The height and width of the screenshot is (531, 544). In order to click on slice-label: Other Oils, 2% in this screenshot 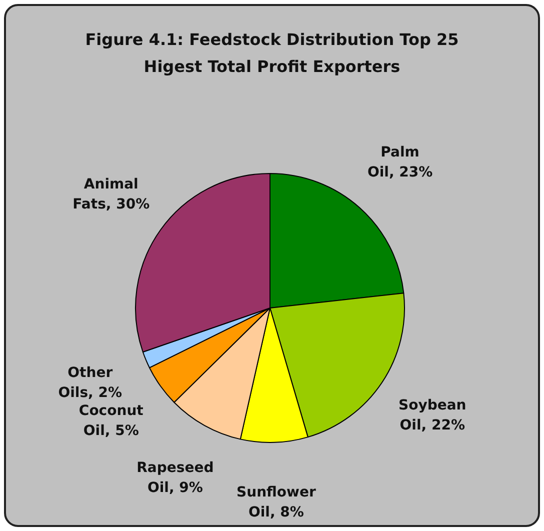, I will do `click(90, 382)`.